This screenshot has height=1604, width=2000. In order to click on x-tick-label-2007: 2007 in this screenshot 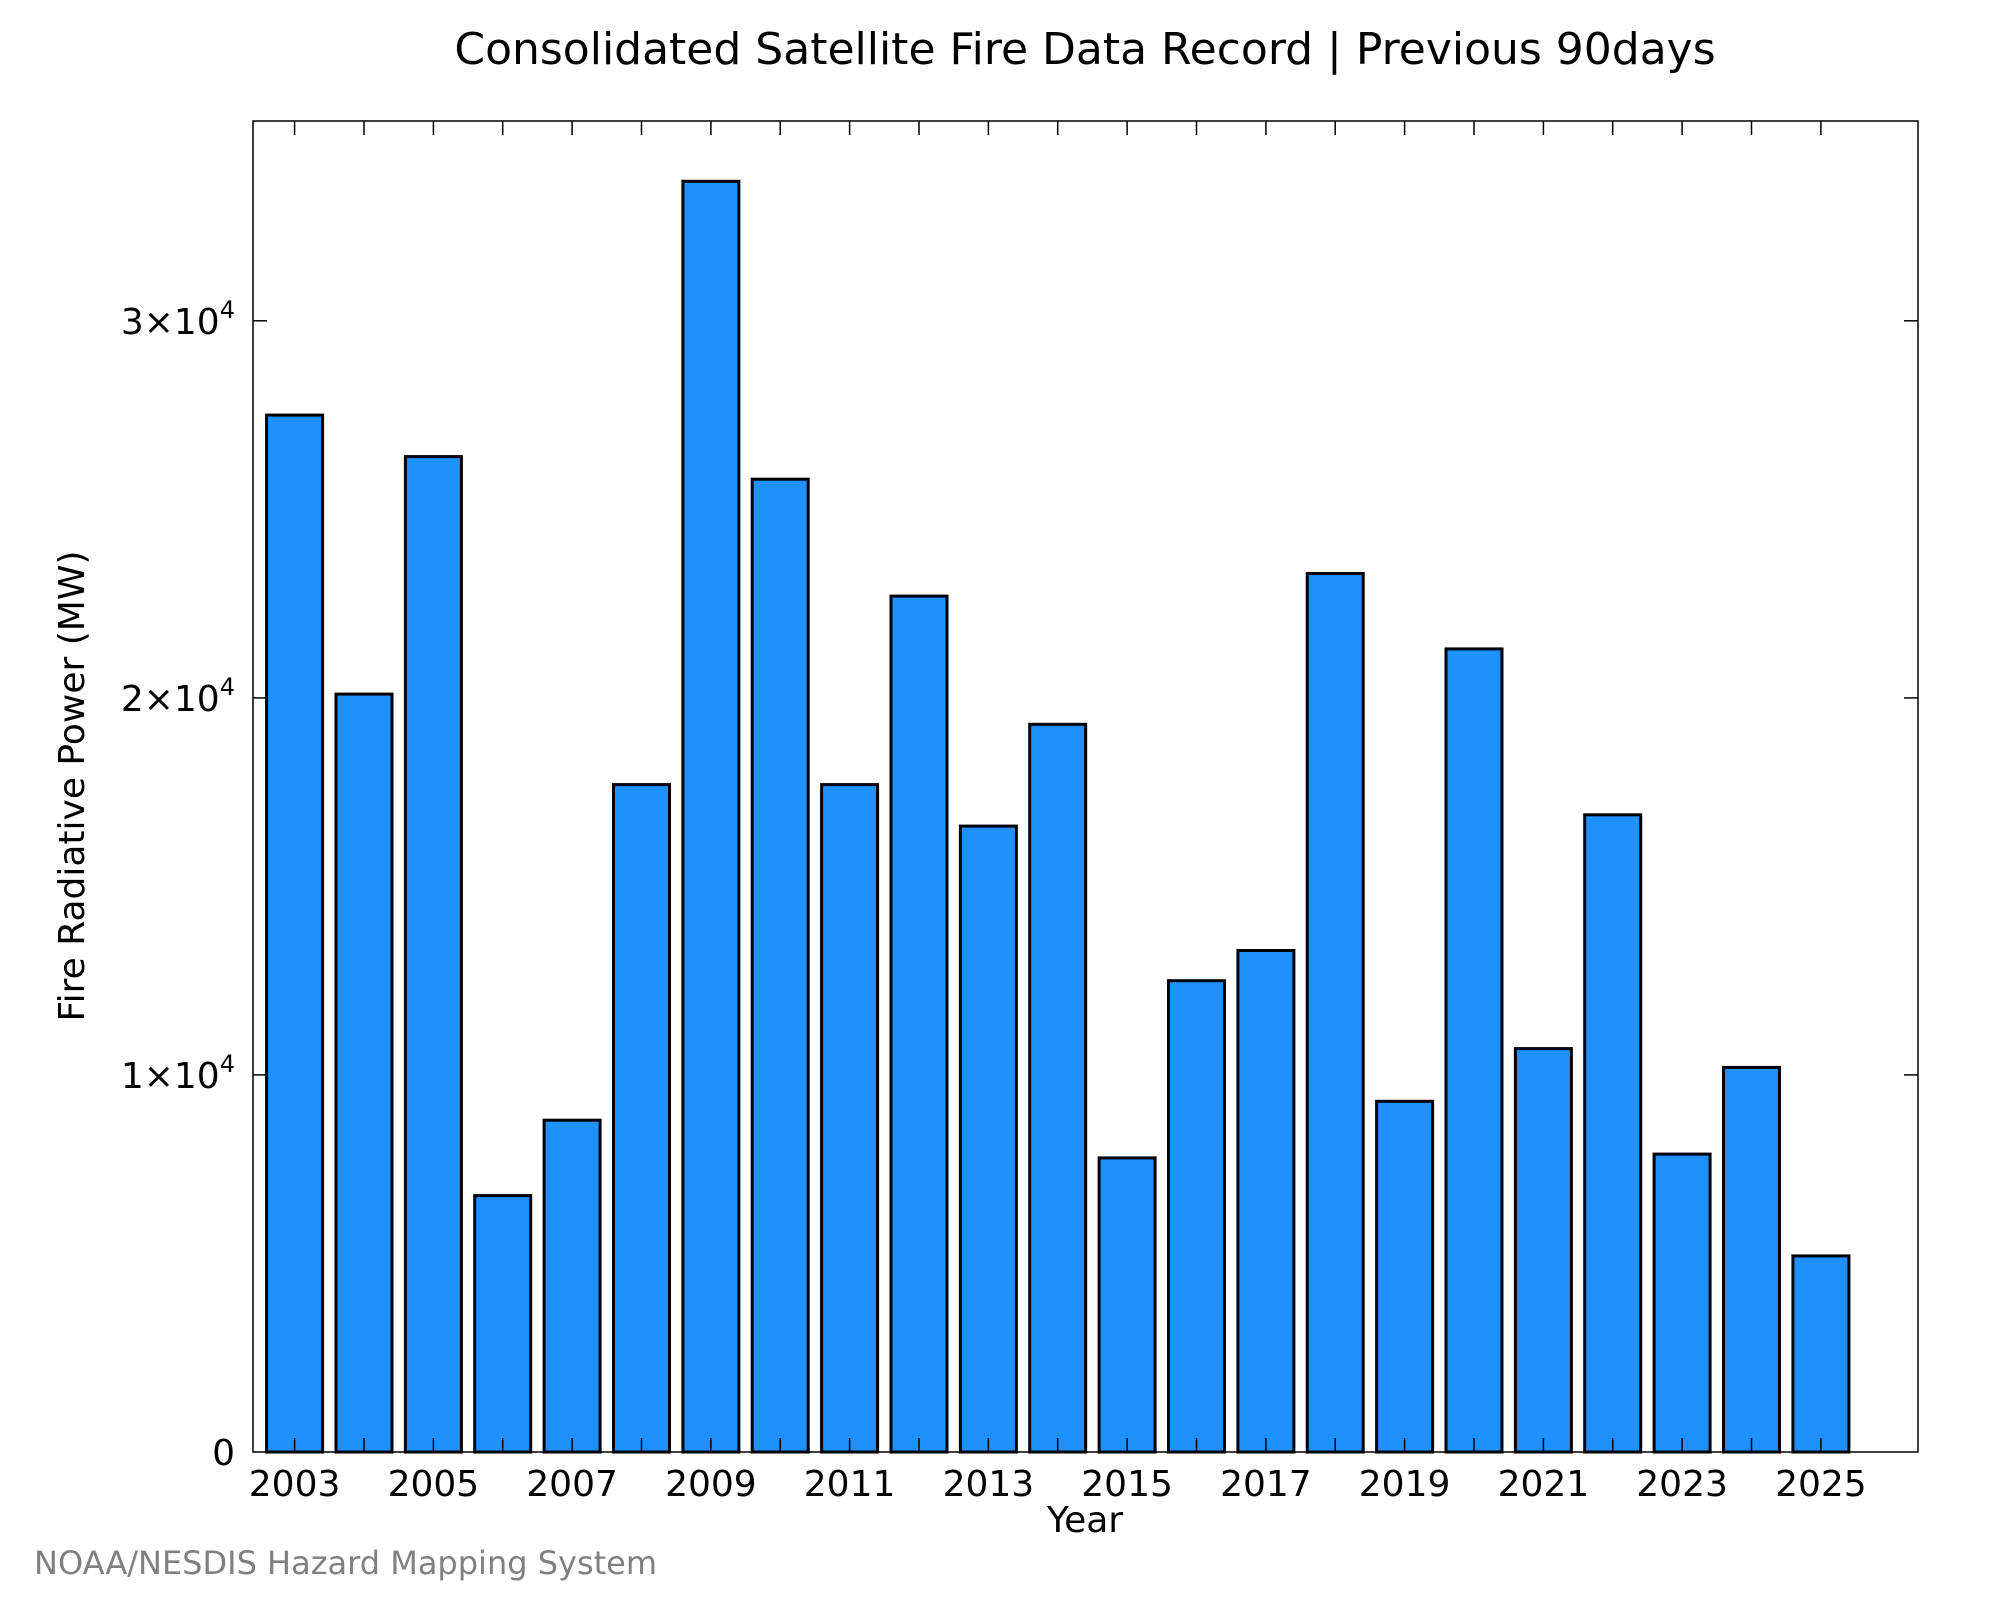, I will do `click(572, 1484)`.